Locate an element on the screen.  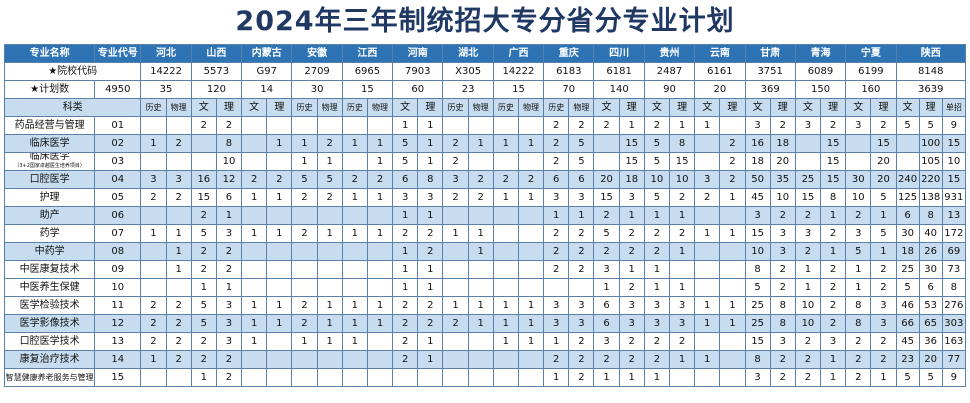
plan-cell: 53 is located at coordinates (930, 305).